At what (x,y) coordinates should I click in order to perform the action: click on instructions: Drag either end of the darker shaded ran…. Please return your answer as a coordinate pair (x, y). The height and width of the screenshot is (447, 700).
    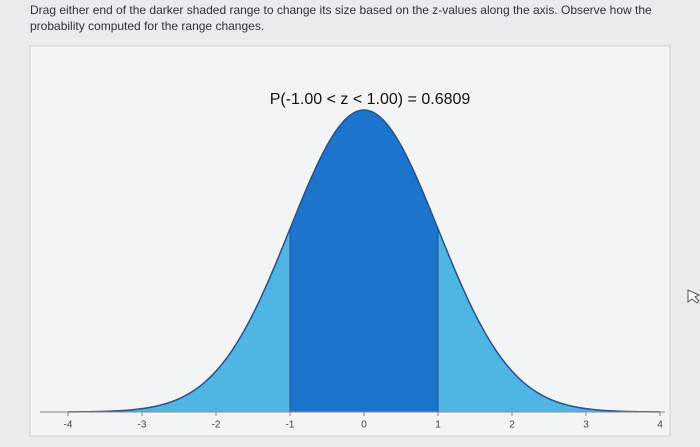
    Looking at the image, I should click on (341, 18).